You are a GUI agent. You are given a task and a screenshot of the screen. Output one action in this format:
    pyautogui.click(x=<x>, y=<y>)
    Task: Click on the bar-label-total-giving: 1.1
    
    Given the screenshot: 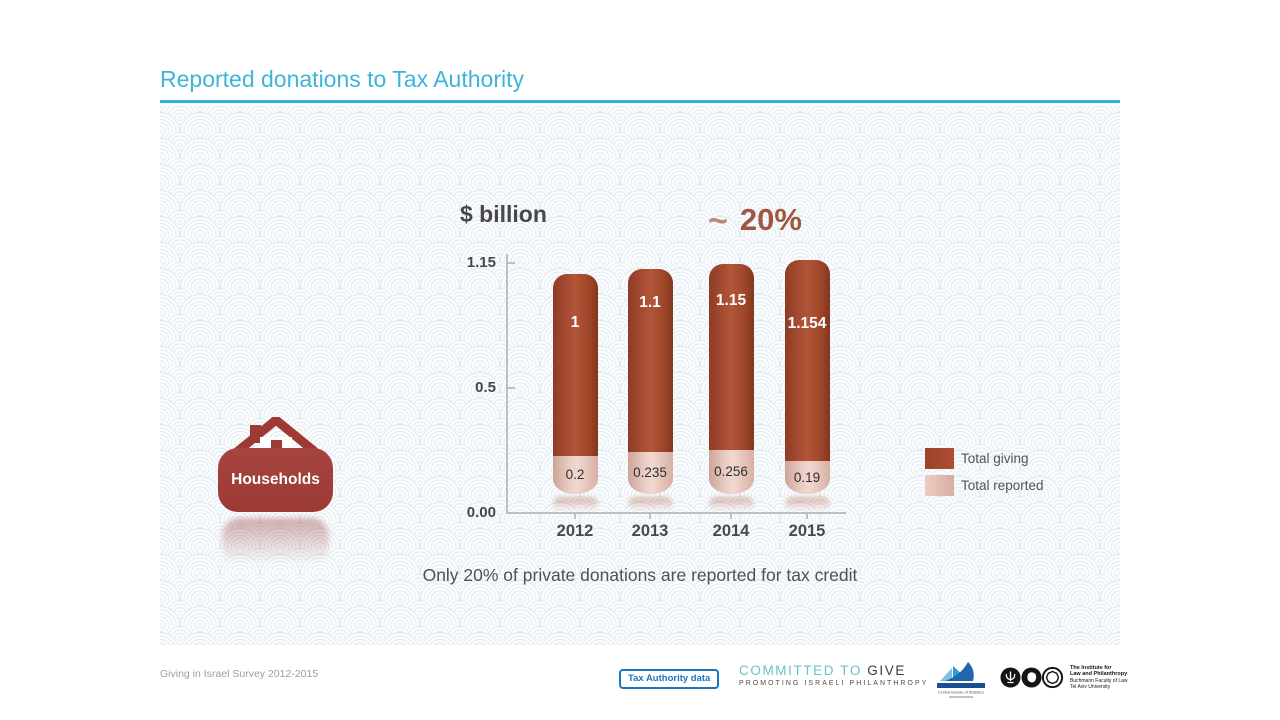 What is the action you would take?
    pyautogui.click(x=650, y=302)
    